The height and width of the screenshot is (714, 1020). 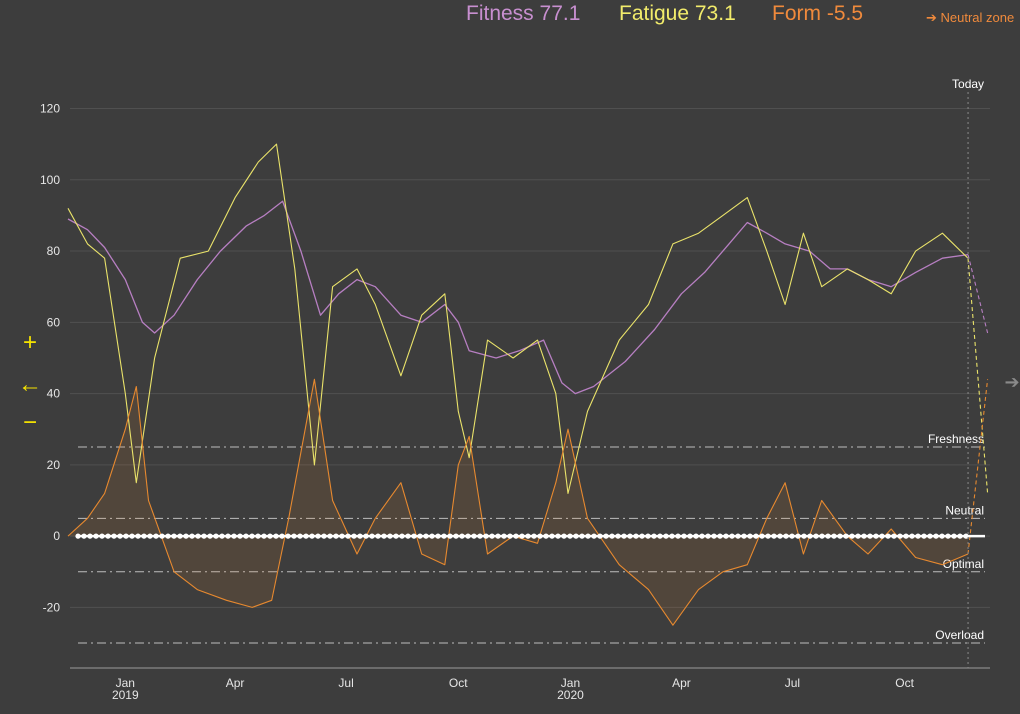 What do you see at coordinates (30, 384) in the screenshot?
I see `back-arrow-icon: ←` at bounding box center [30, 384].